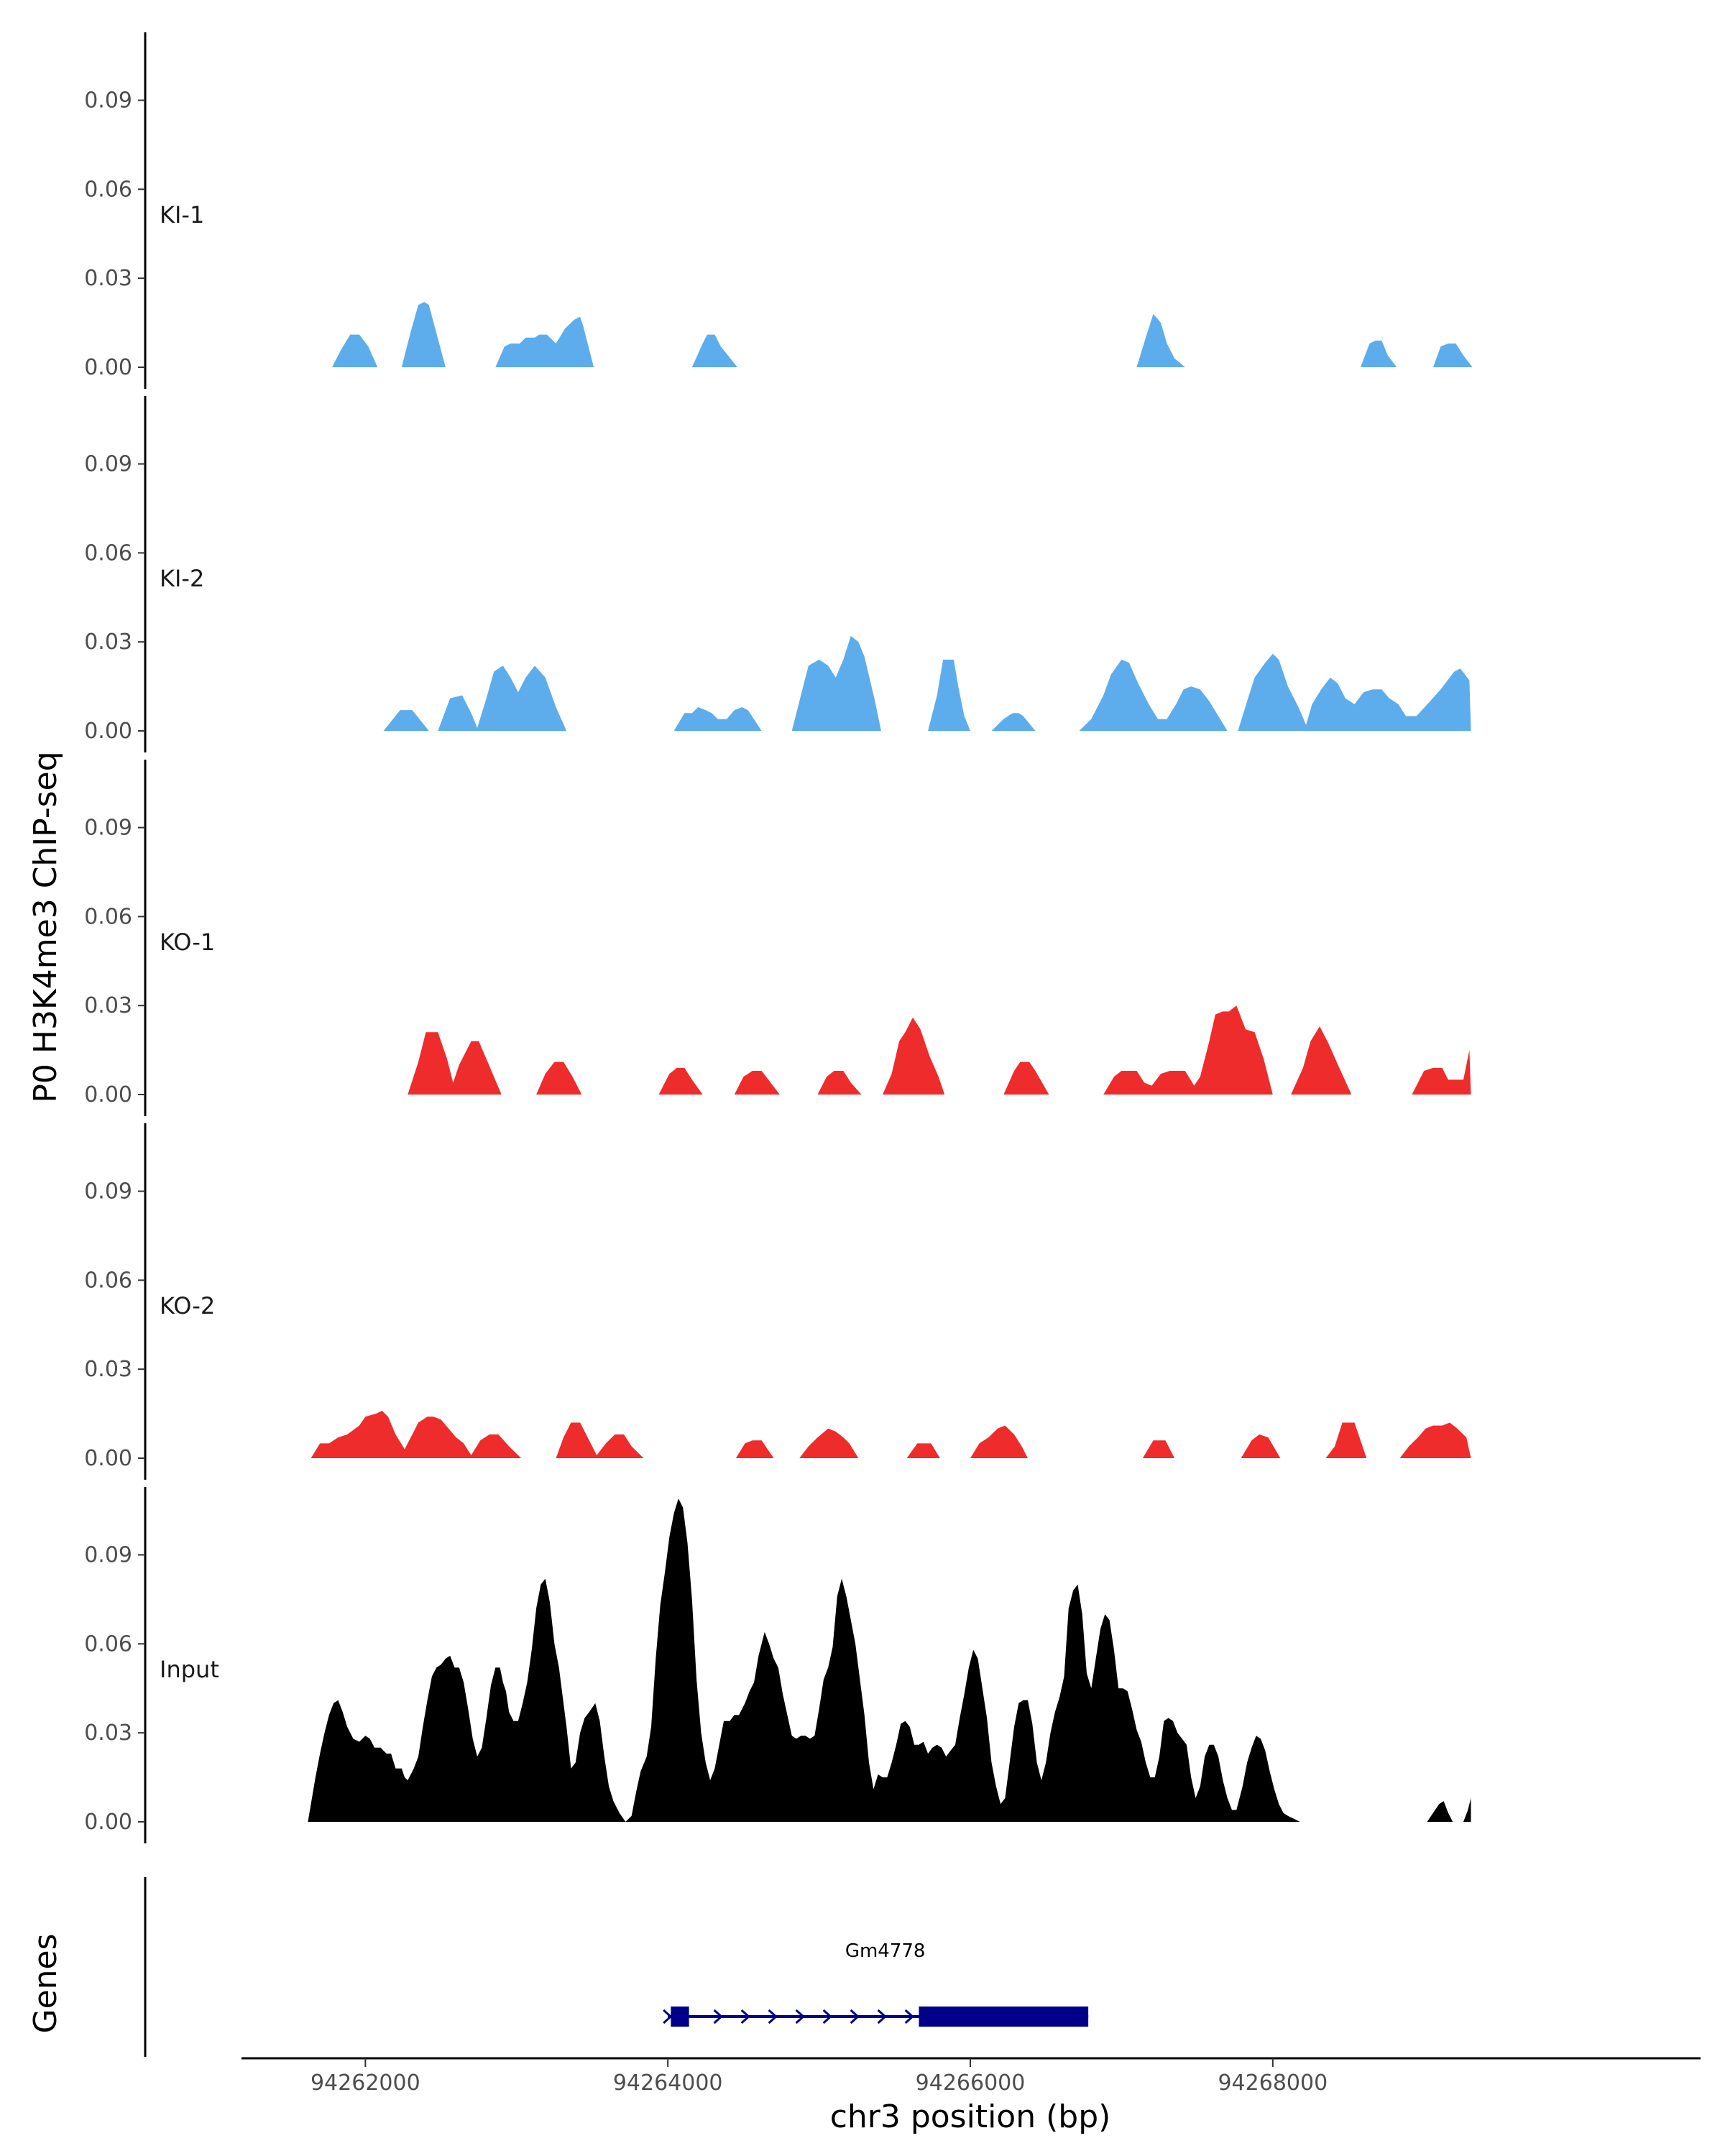 Image resolution: width=1725 pixels, height=2156 pixels. I want to click on track-ki-1: 0.00 0.03 0.06 0.09 KI-1, so click(778, 210).